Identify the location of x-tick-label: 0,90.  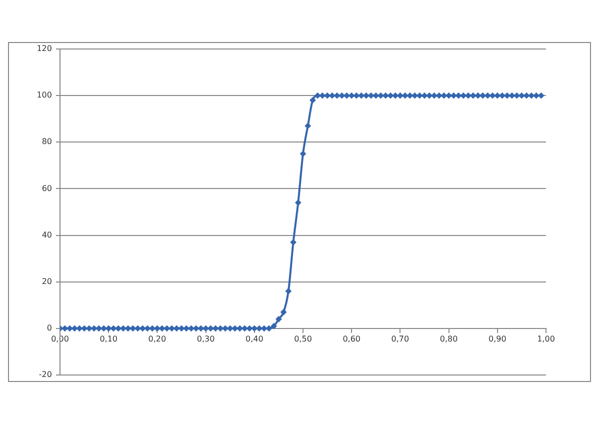
(497, 339).